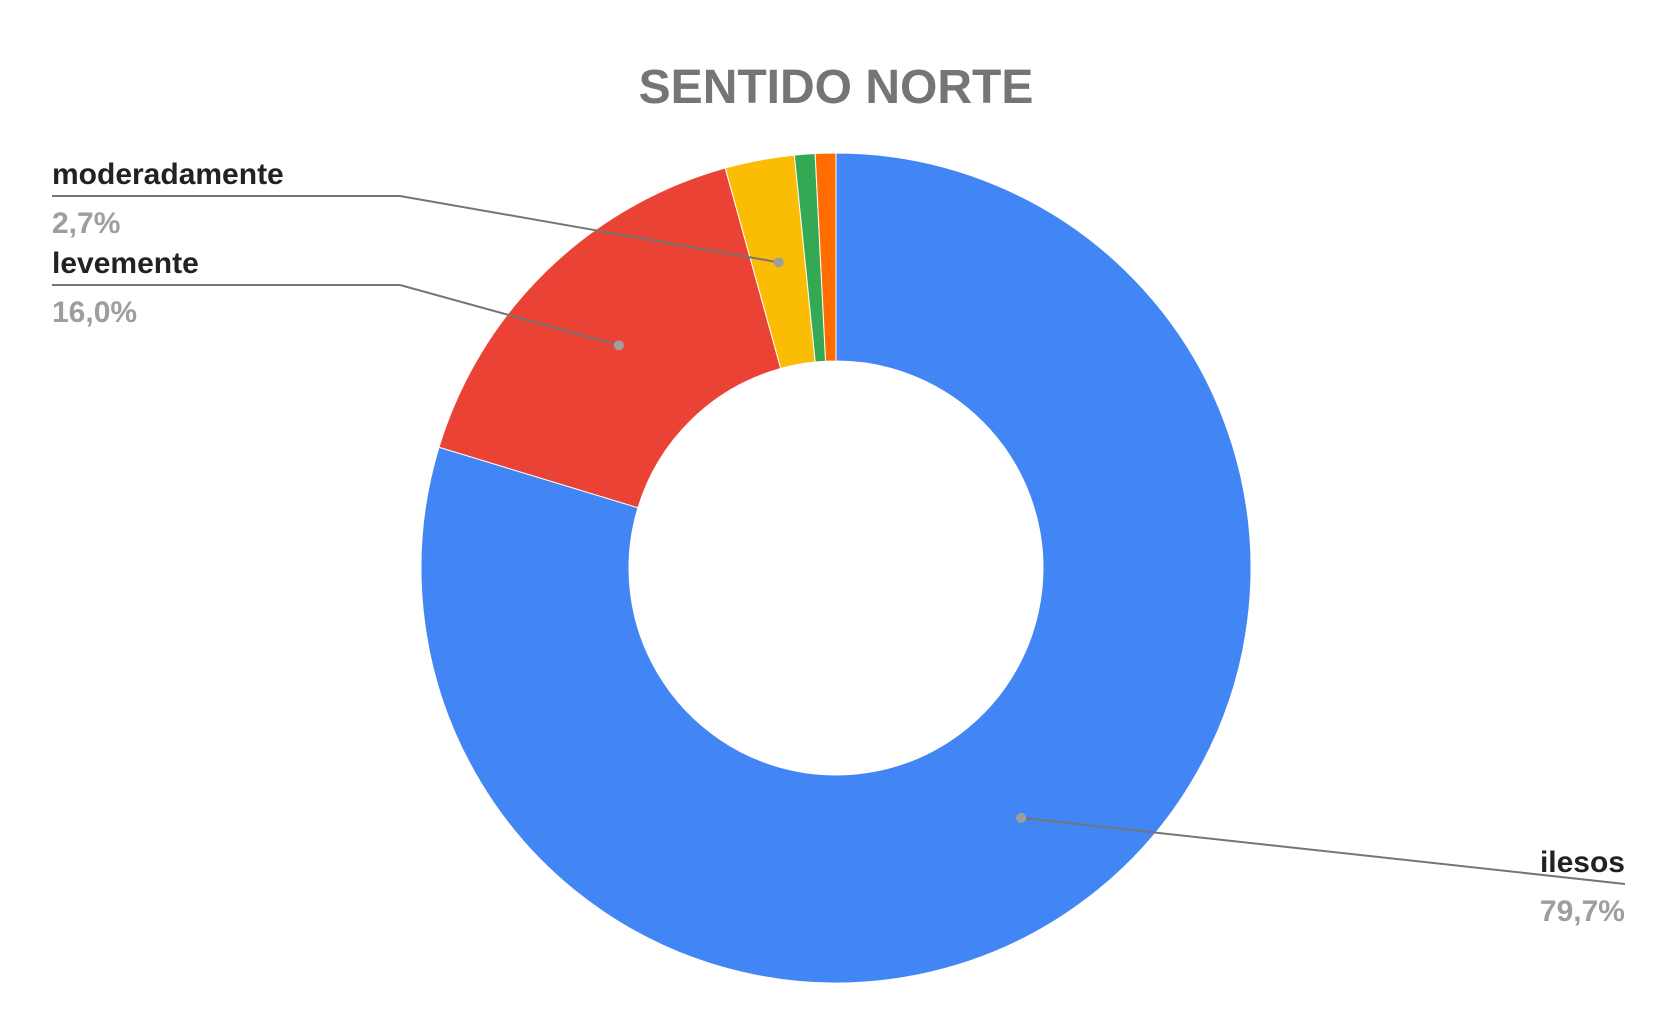  I want to click on leader-dot-levemente, so click(618, 345).